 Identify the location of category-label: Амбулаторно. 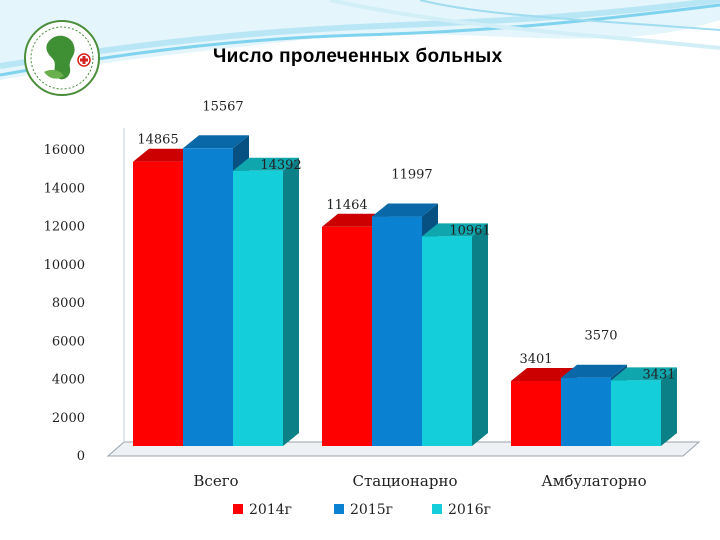
(593, 481).